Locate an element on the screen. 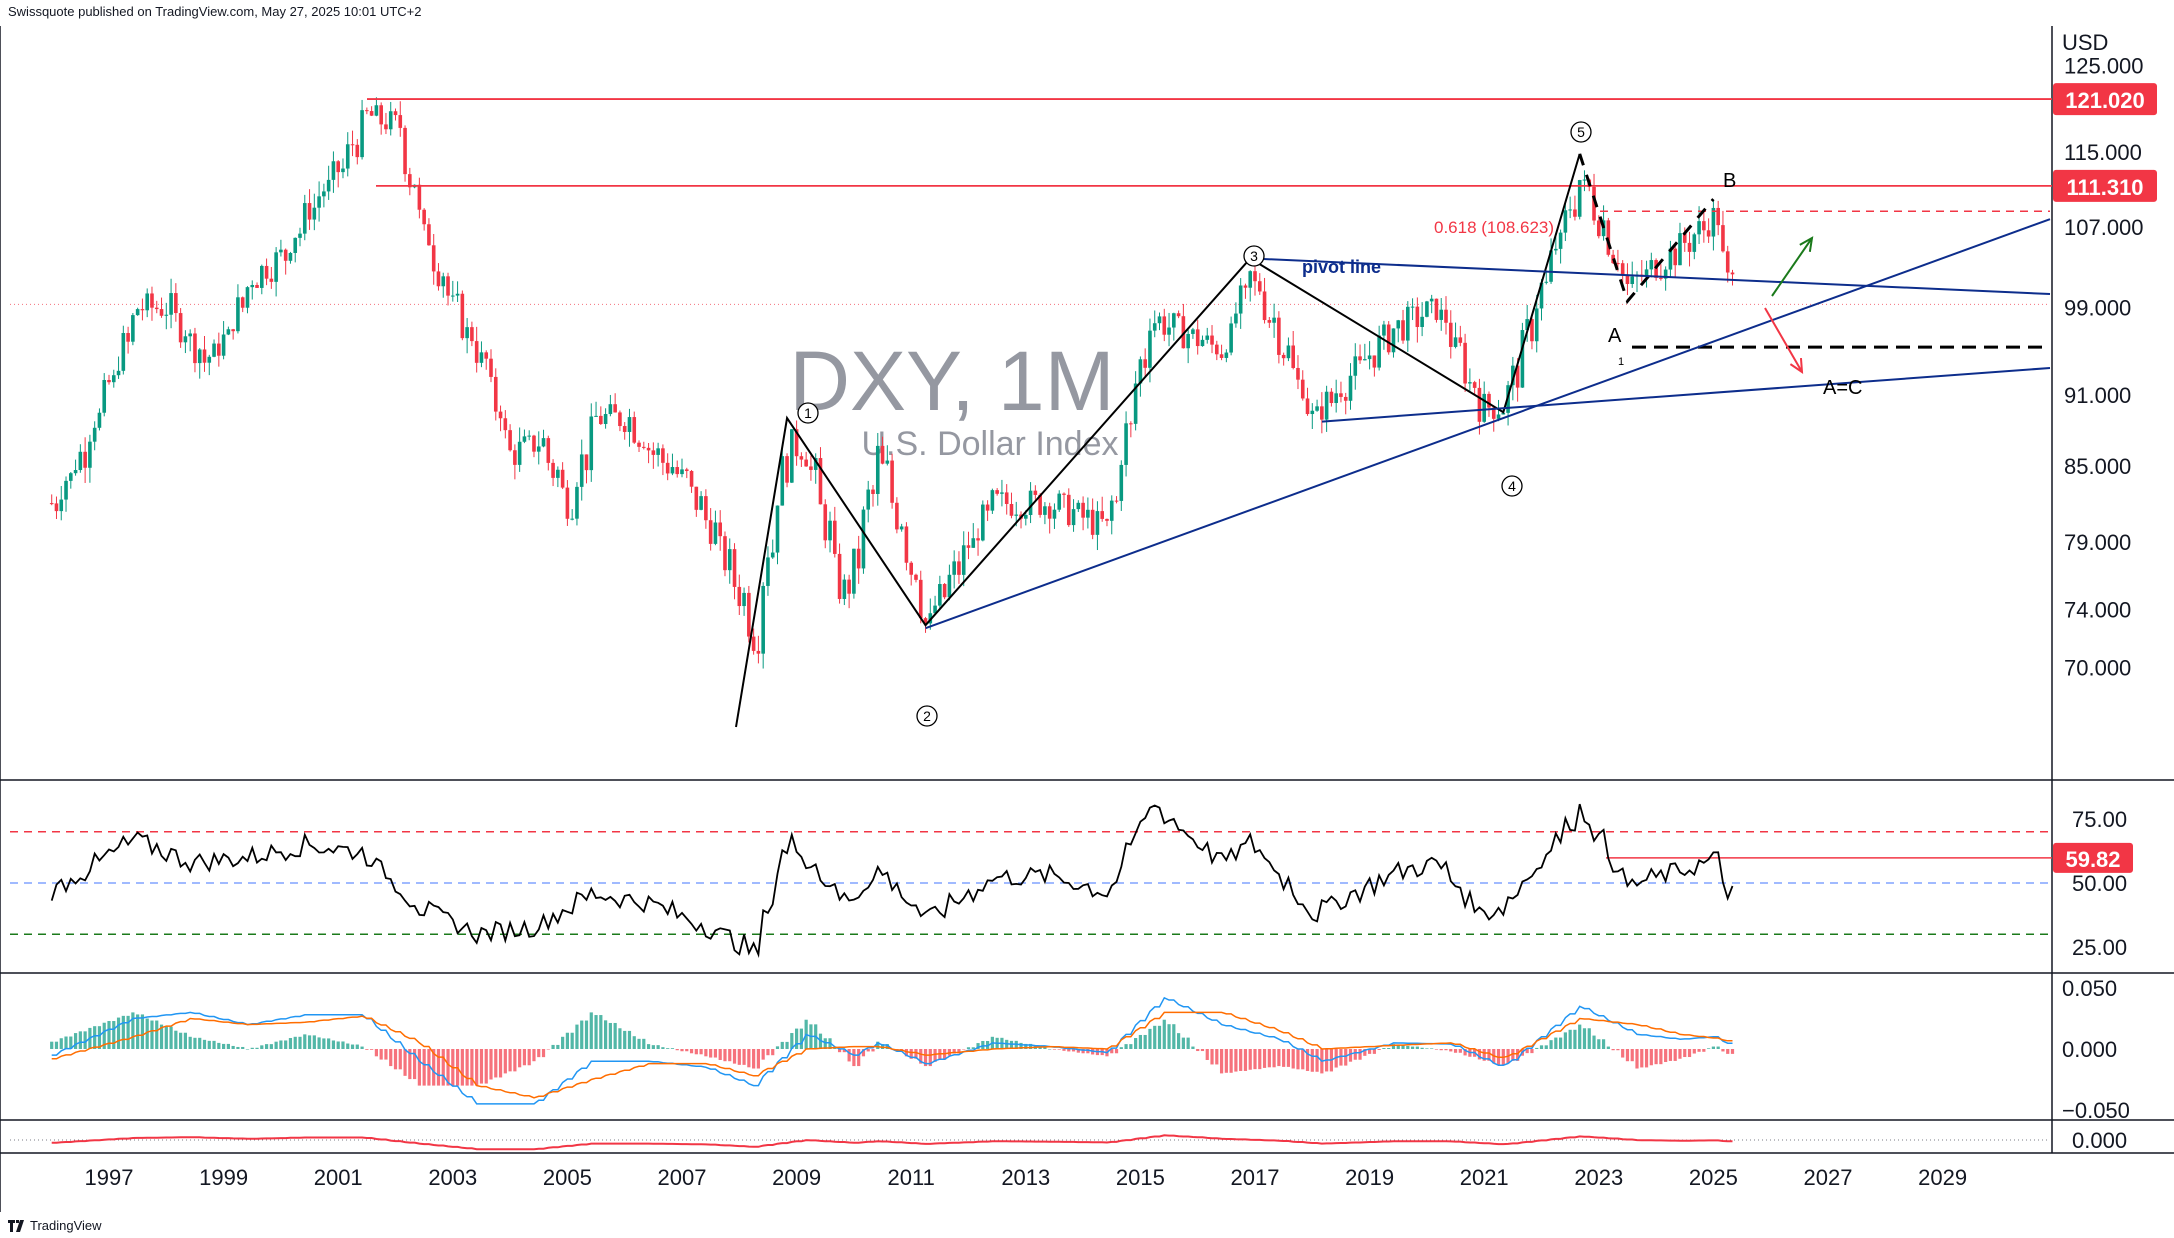 This screenshot has height=1238, width=2174. tradingview-brand: TradingView is located at coordinates (55, 1225).